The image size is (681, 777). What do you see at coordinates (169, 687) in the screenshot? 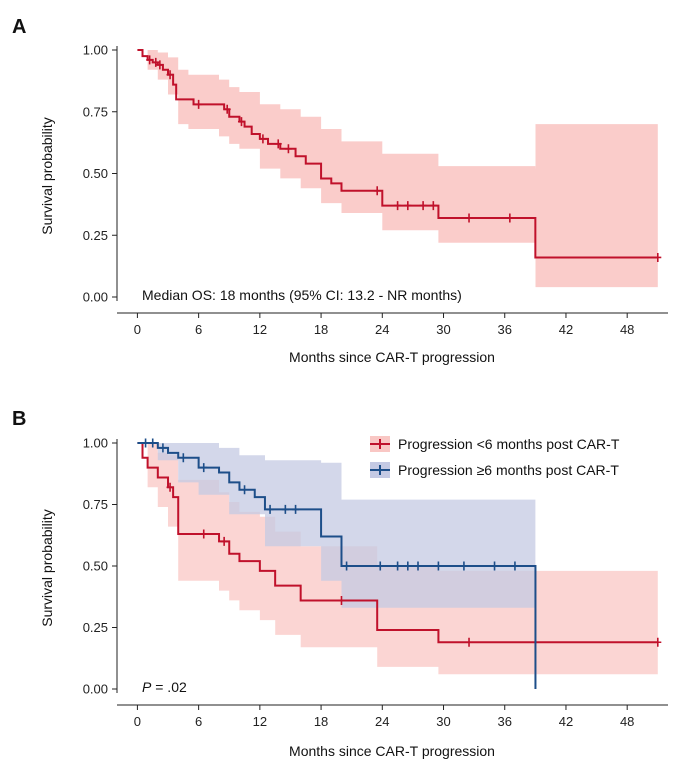
I see `p-value-value: = .02` at bounding box center [169, 687].